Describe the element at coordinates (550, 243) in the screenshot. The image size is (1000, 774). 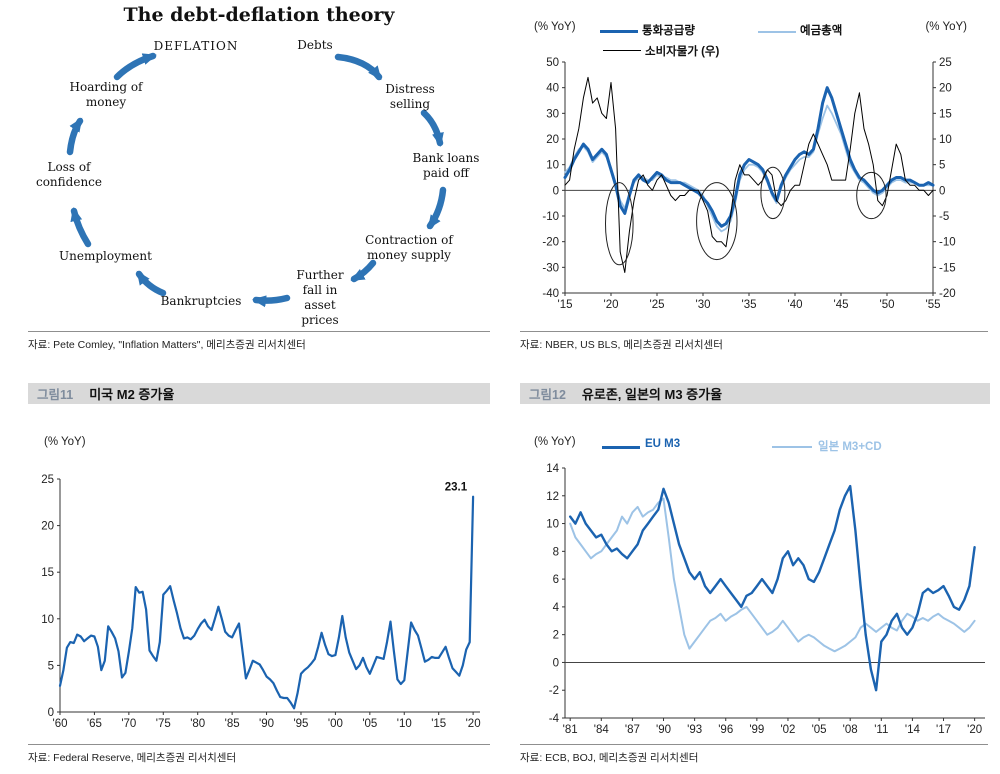
I see `svg-text: -20` at that location.